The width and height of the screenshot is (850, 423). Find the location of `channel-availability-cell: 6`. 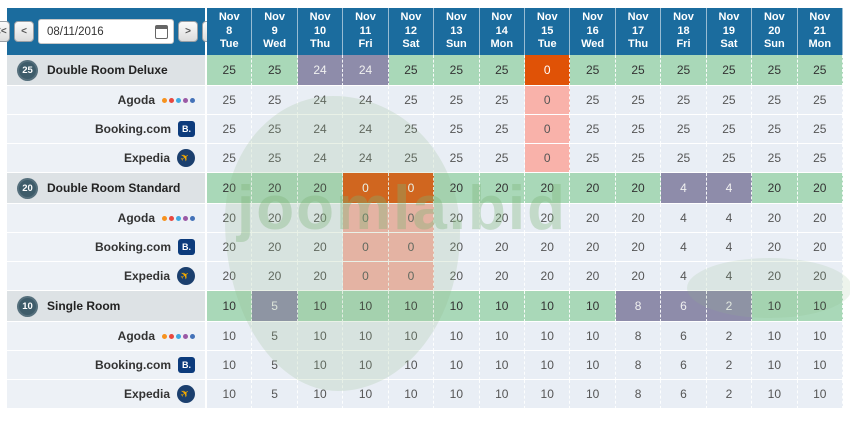

channel-availability-cell: 6 is located at coordinates (684, 336).